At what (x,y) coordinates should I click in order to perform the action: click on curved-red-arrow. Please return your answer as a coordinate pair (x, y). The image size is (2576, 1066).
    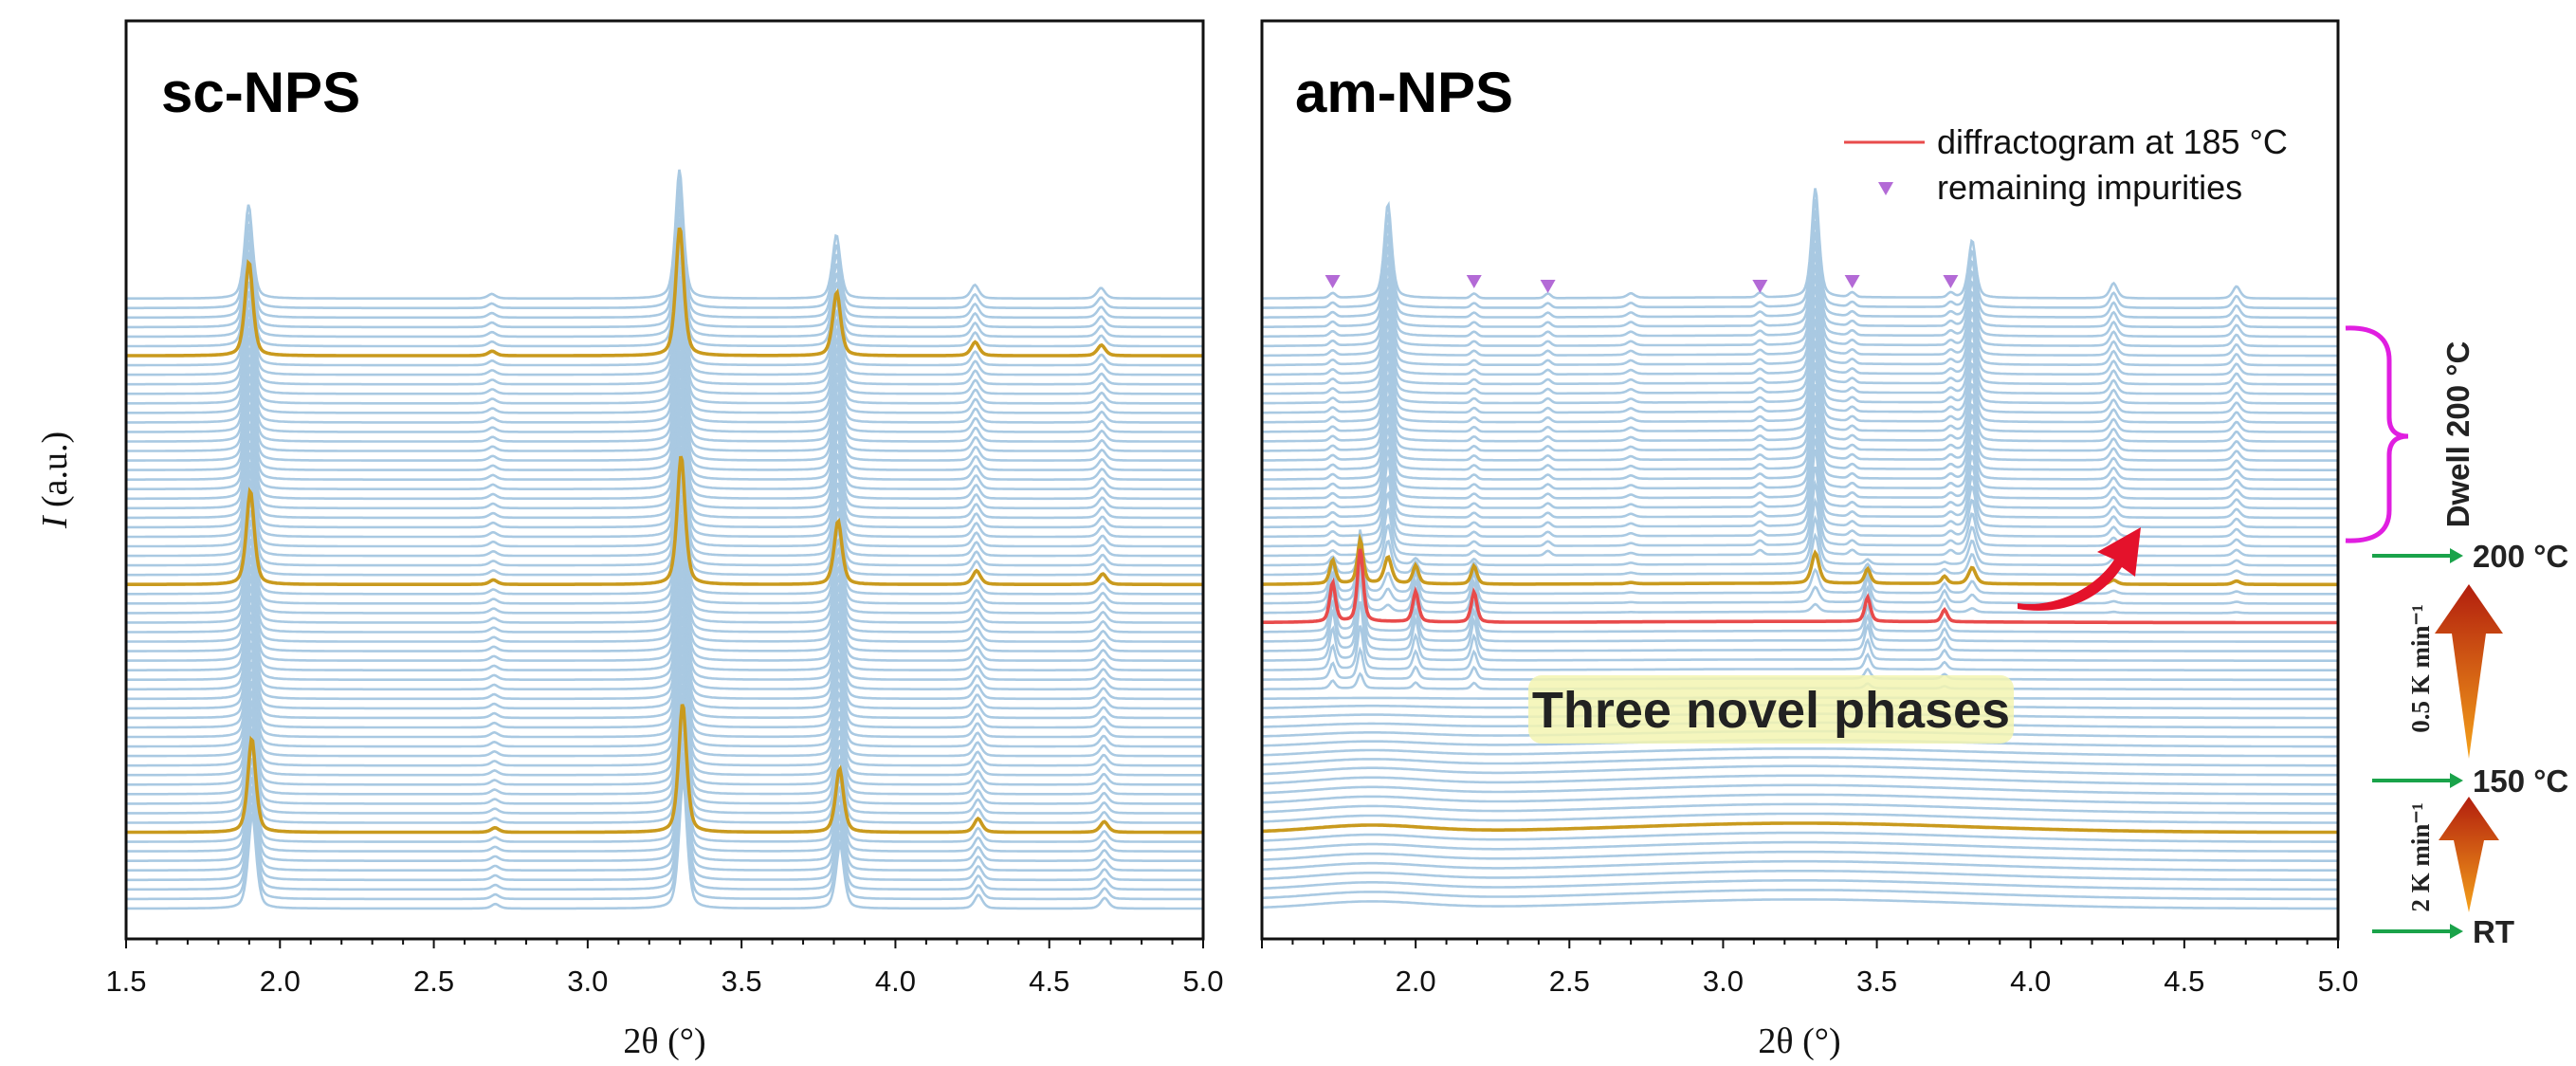
    Looking at the image, I should click on (2079, 569).